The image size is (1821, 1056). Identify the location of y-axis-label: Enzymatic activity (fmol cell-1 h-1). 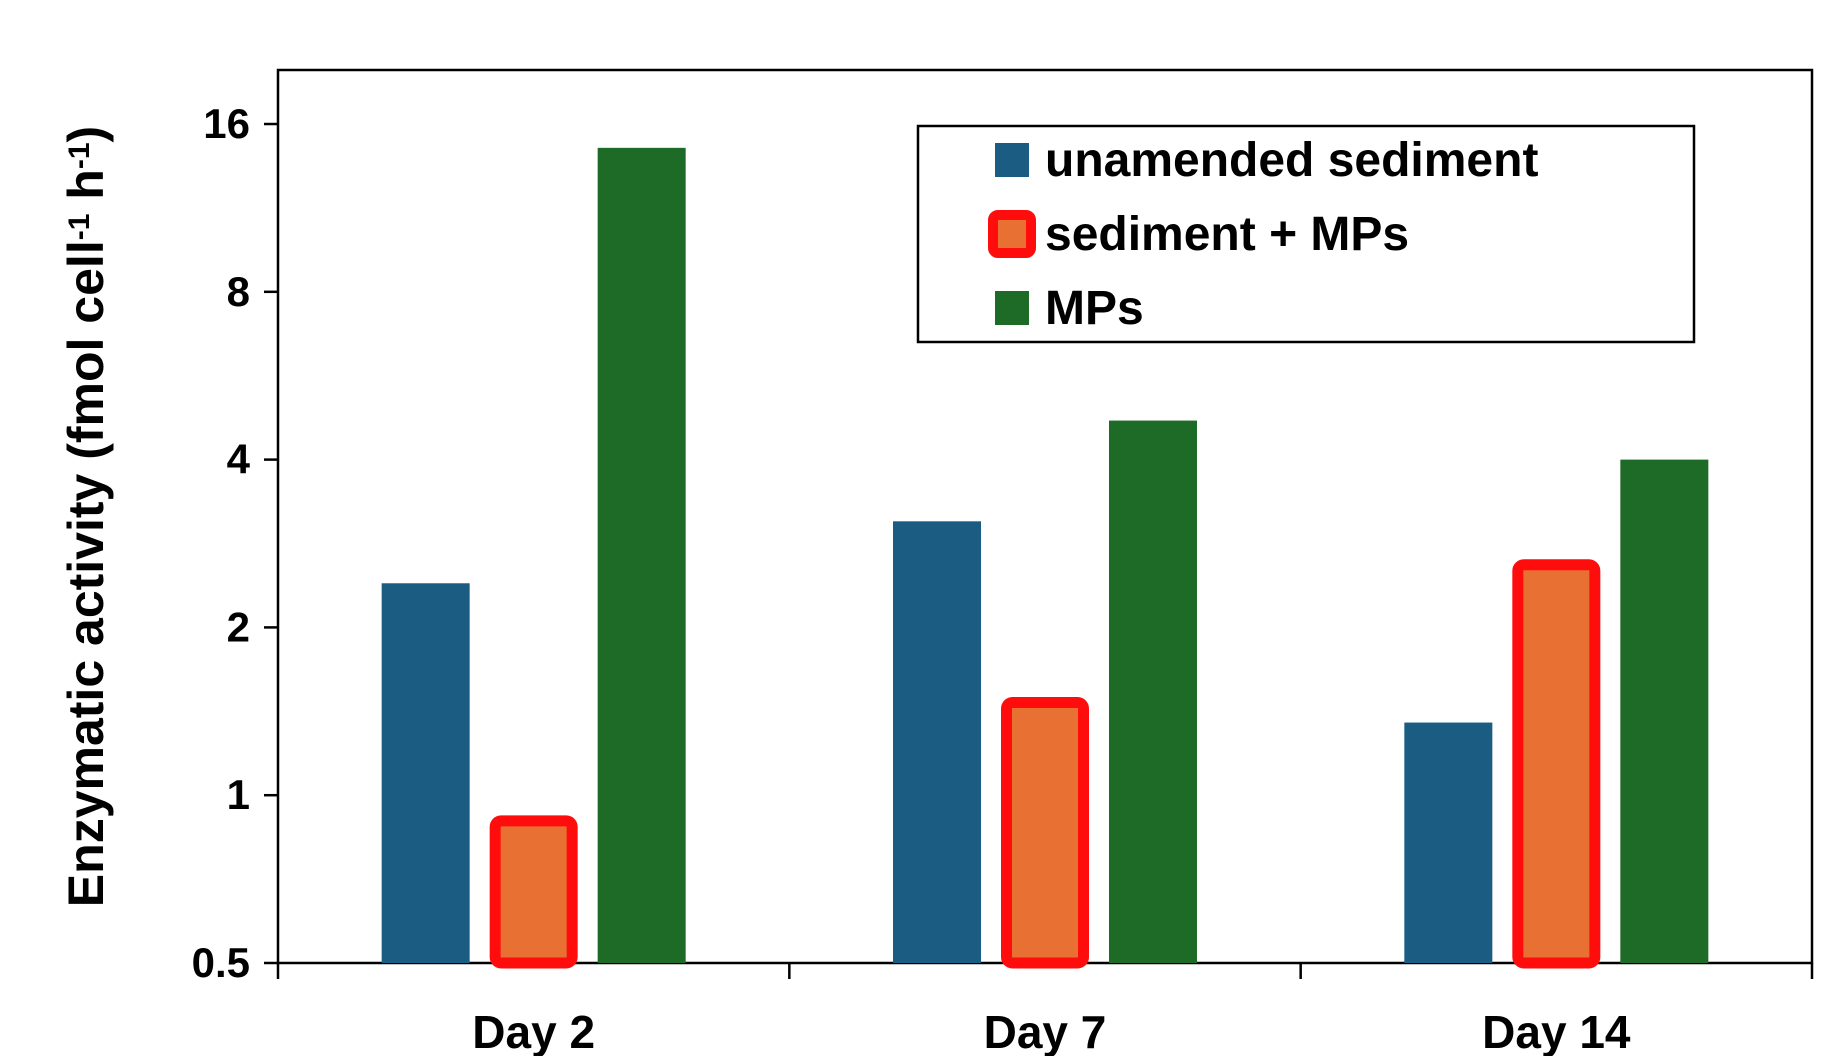
(86, 516).